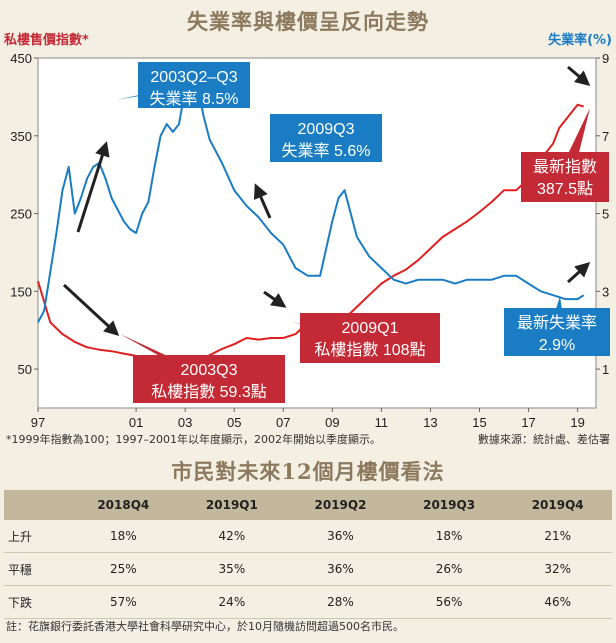 The image size is (616, 643). I want to click on callout-label: 2009Q3, so click(326, 129).